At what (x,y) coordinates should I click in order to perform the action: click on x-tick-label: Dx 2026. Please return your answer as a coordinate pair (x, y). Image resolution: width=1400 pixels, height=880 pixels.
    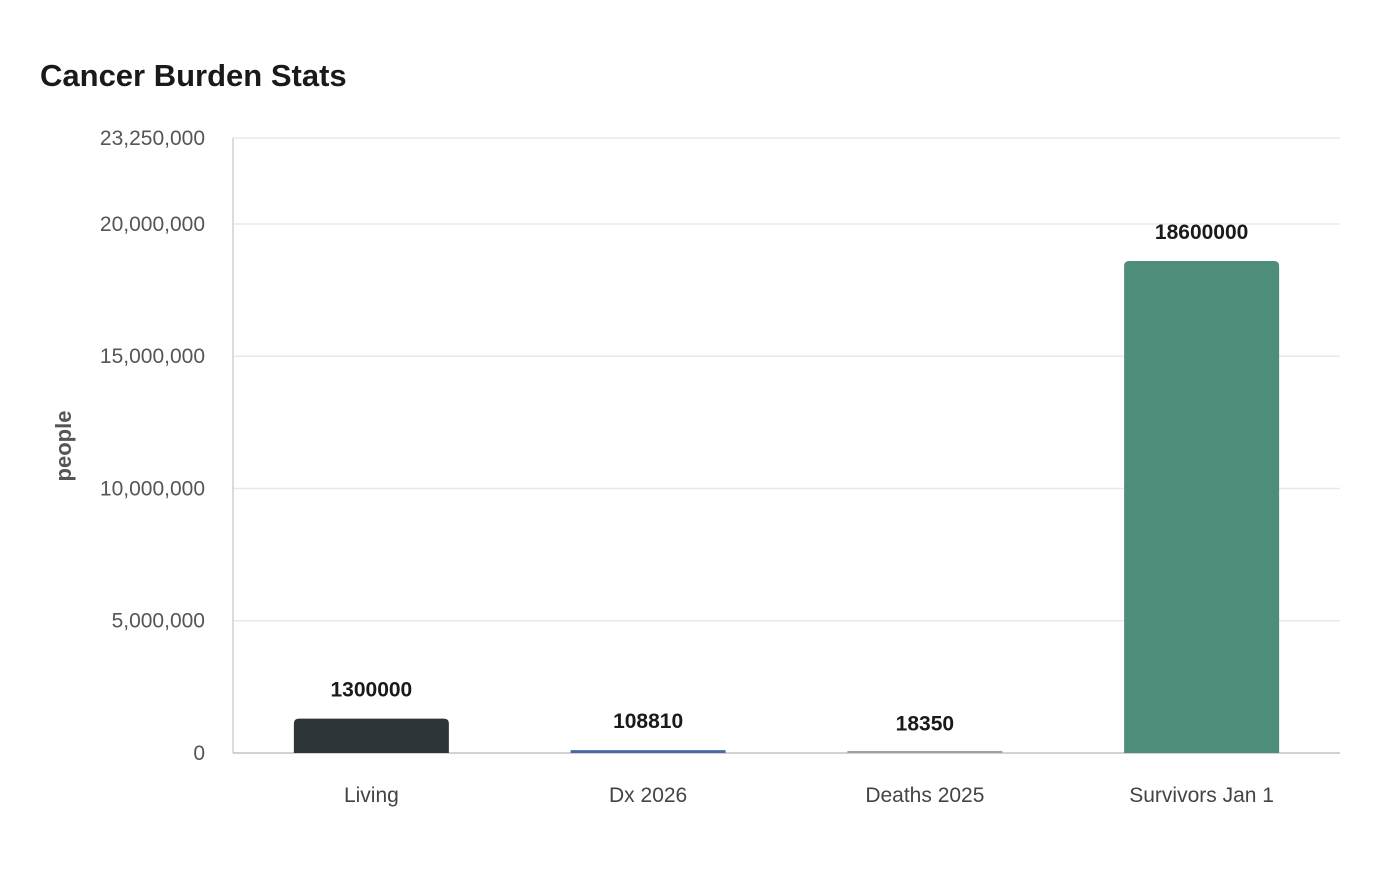
    Looking at the image, I should click on (648, 795).